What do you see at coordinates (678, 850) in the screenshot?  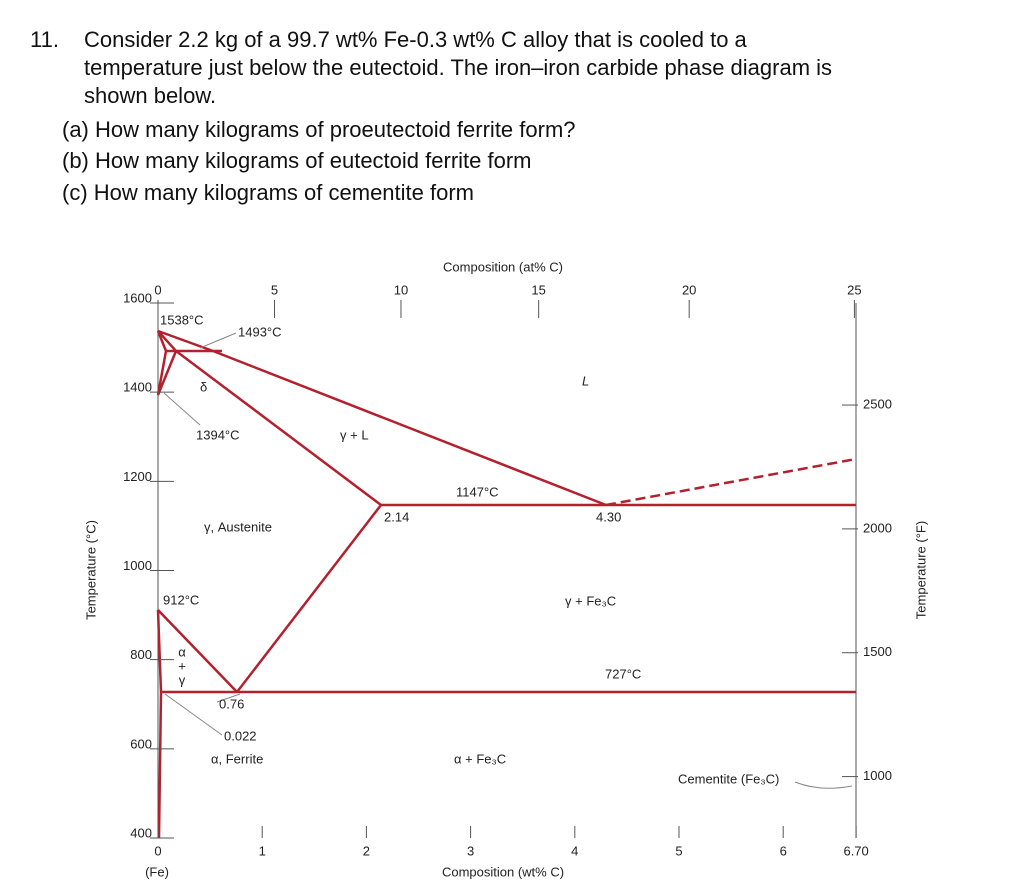 I see `x-tick-label: 5` at bounding box center [678, 850].